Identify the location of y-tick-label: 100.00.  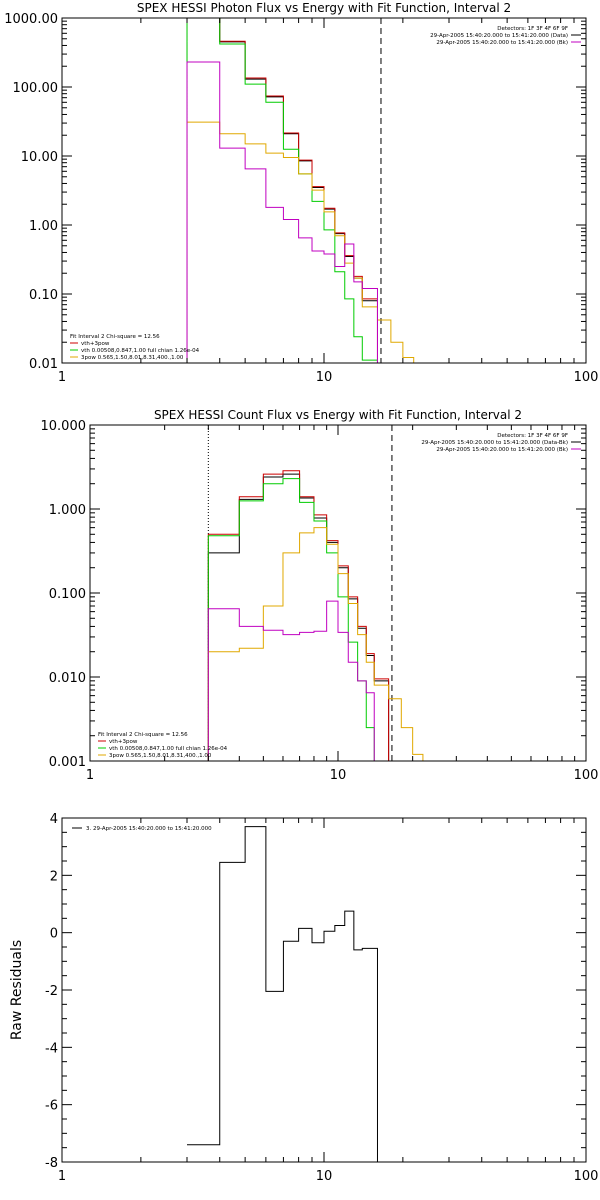
(36, 88).